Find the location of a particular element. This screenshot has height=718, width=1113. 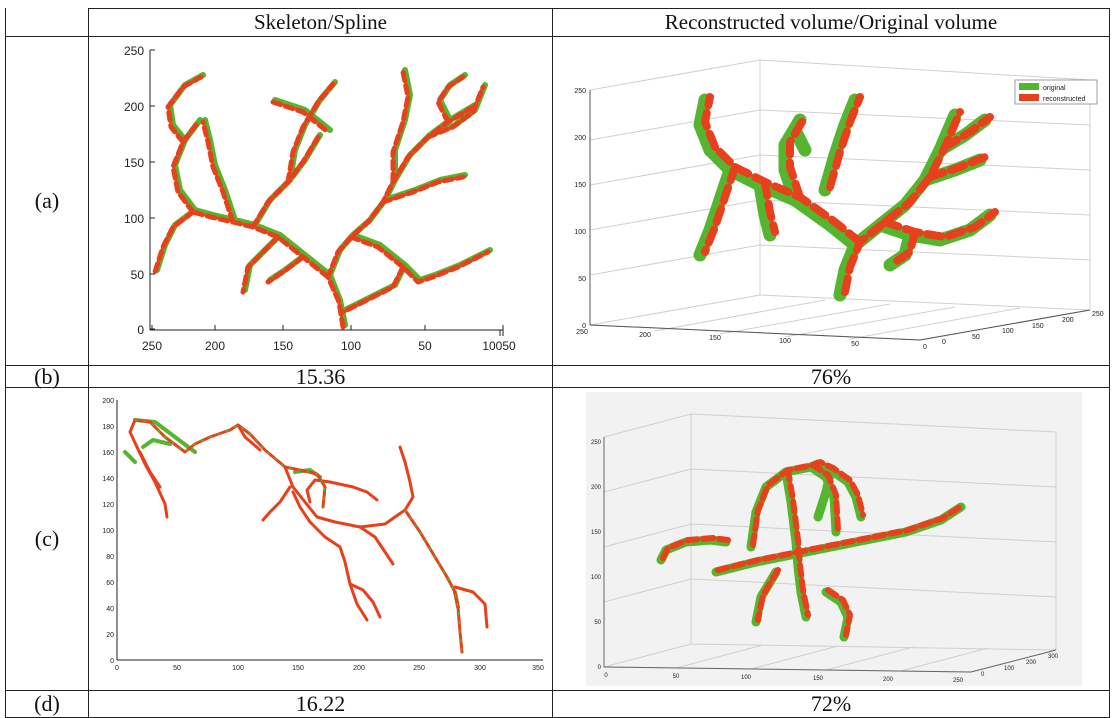

row-label-a: (a) is located at coordinates (47, 200).